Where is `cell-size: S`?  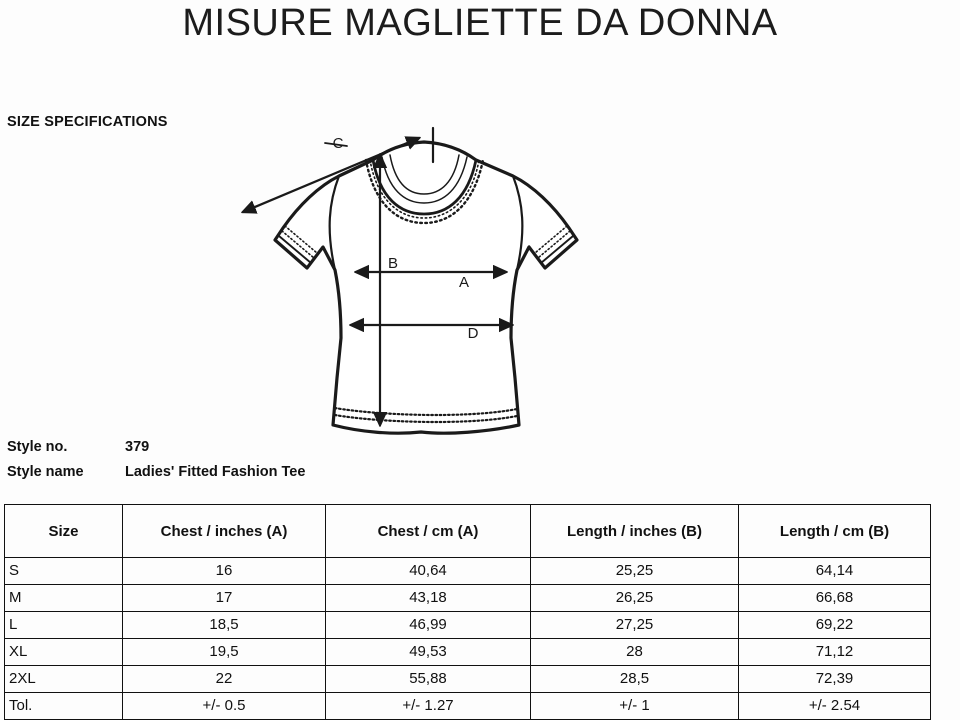 cell-size: S is located at coordinates (63, 571).